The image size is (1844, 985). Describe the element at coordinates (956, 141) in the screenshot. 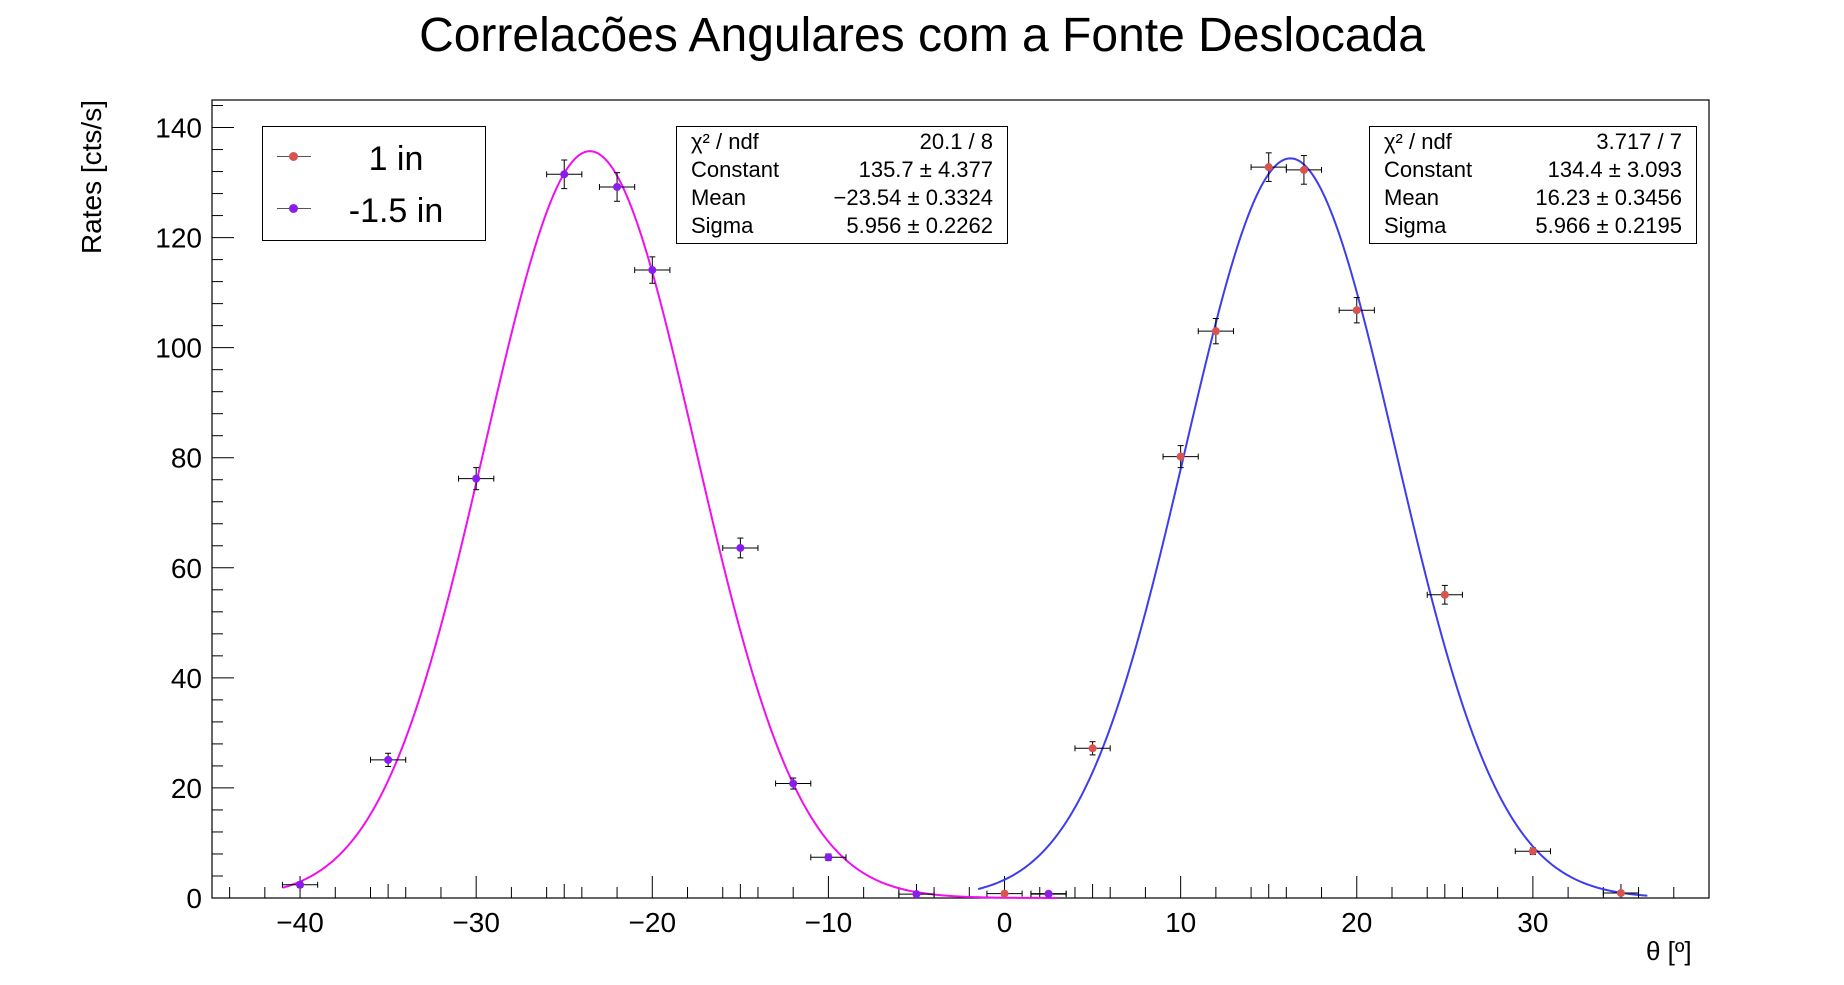

I see `stats-value: 20.1 / 8` at that location.